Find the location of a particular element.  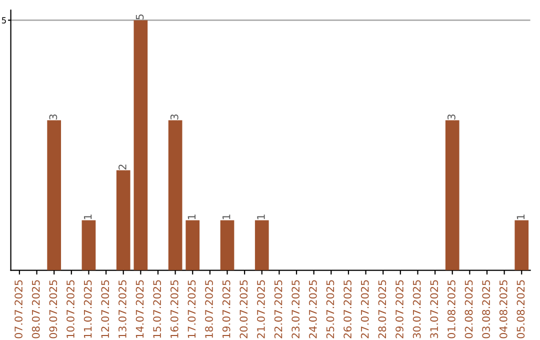

x-tick-label: 19.07.2025 is located at coordinates (226, 309).